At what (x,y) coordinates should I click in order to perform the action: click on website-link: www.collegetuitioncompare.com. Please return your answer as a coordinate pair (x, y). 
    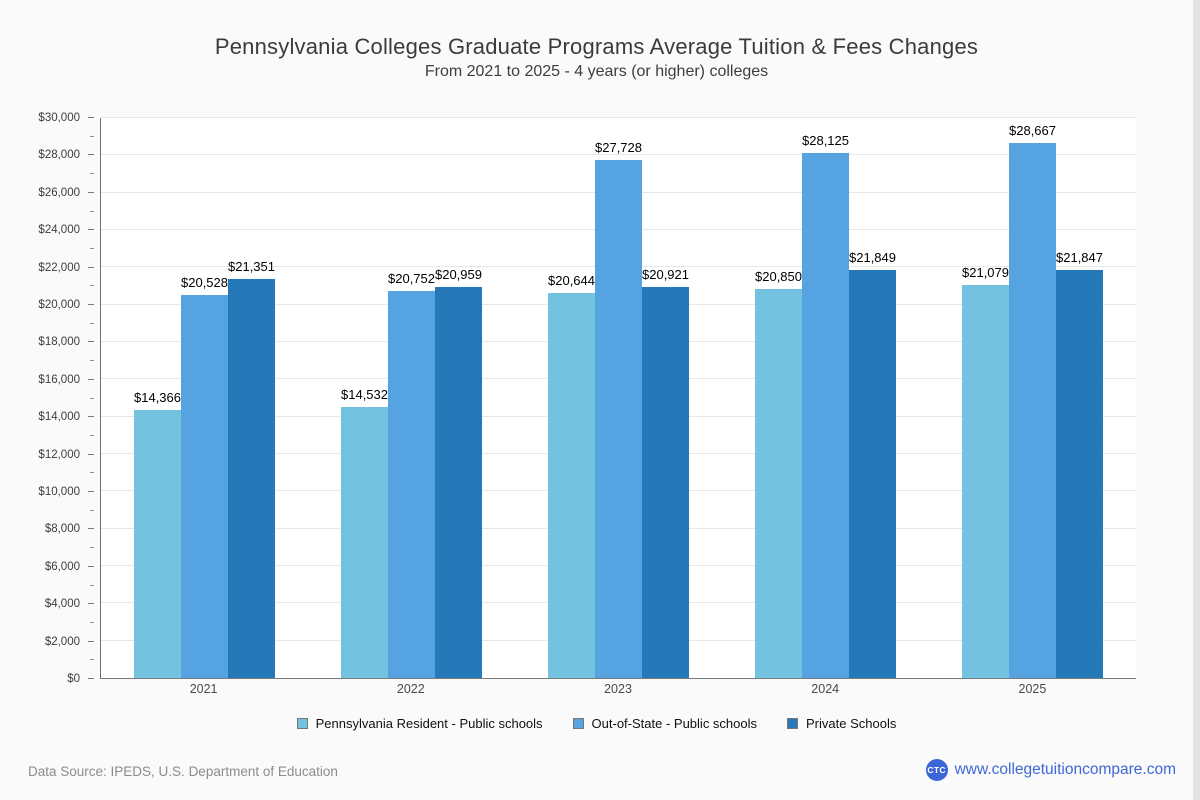
    Looking at the image, I should click on (1065, 769).